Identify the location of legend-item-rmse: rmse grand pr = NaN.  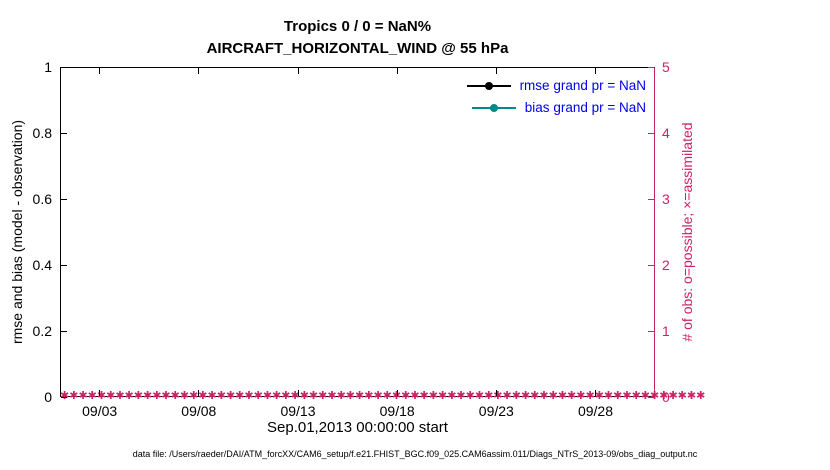
(556, 85).